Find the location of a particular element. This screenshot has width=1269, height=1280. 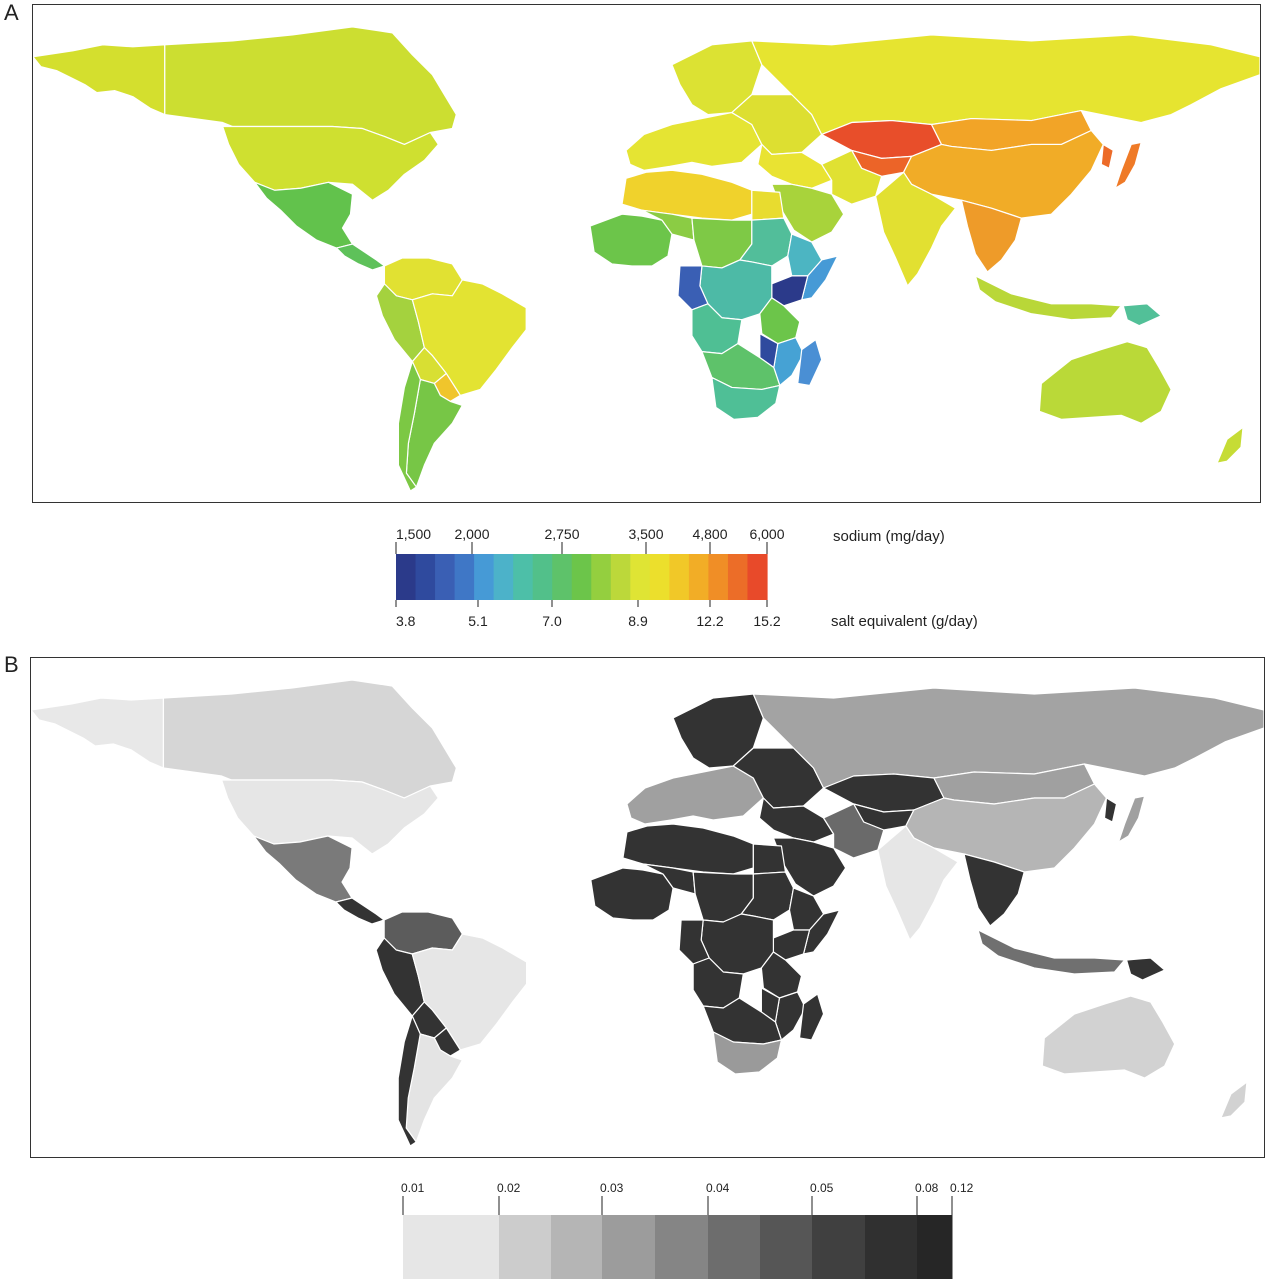

sodium-legend-bottom-ticks: 3.8 5.1 7.0 8.9 12.2 15.2 is located at coordinates (588, 614).